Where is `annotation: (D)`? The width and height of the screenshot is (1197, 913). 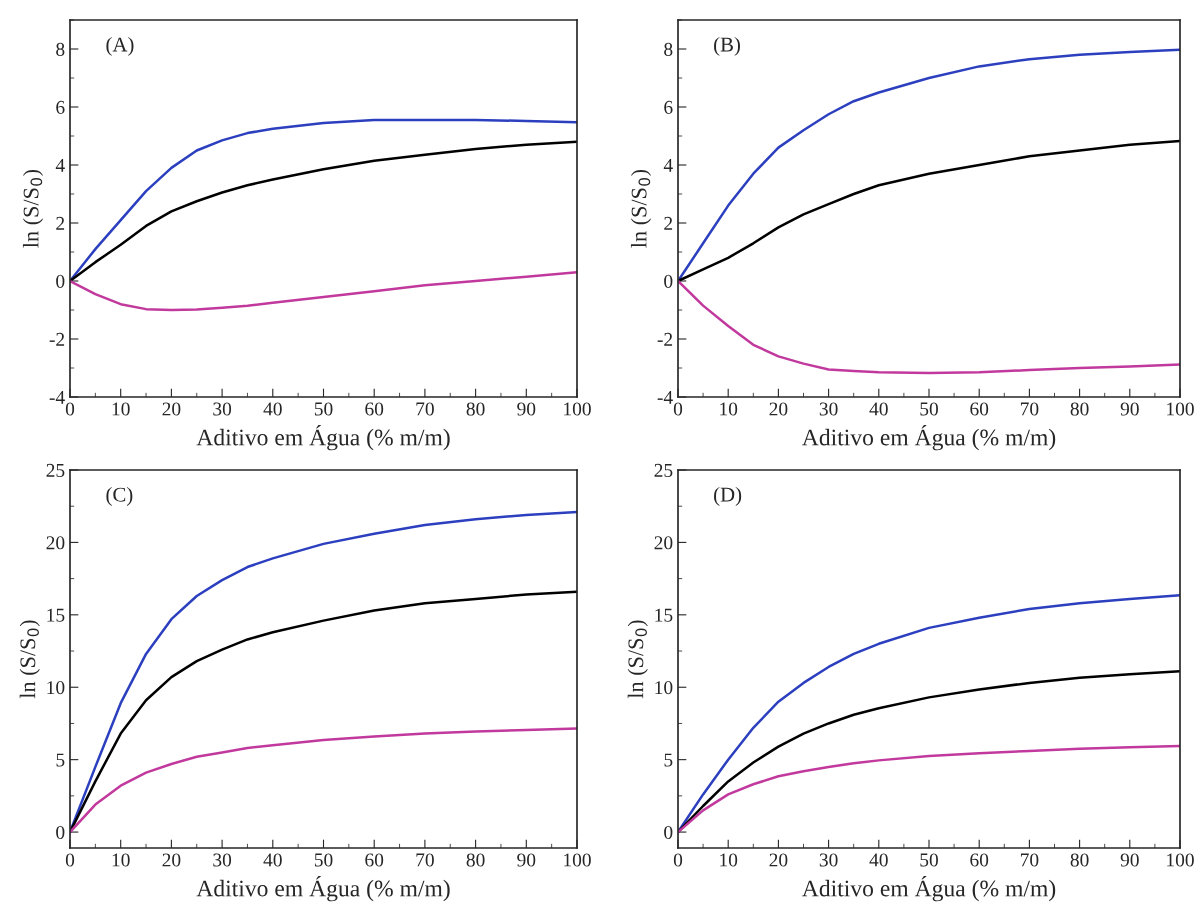
annotation: (D) is located at coordinates (728, 496).